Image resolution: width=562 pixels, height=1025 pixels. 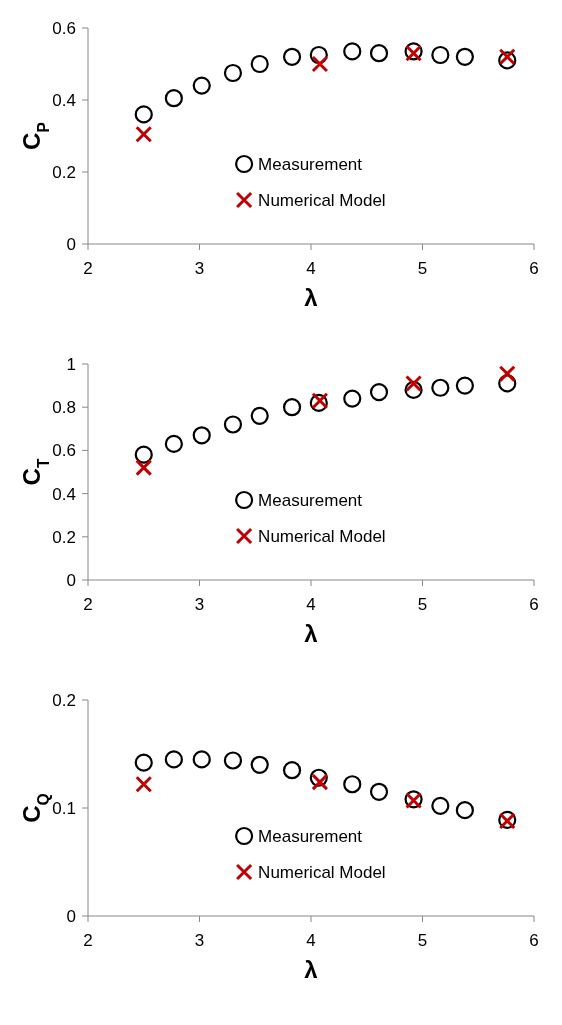 I want to click on y-tick-label: 0.8, so click(x=64, y=408).